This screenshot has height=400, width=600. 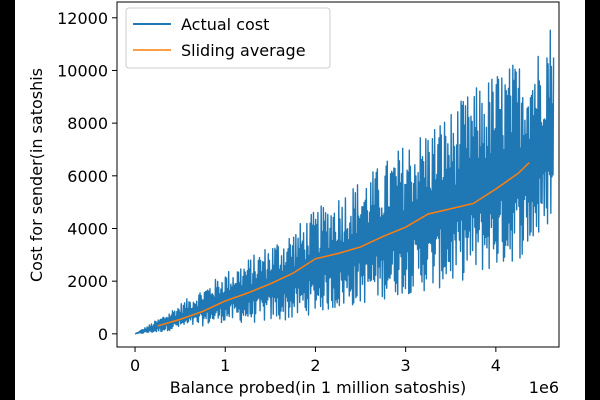 What do you see at coordinates (87, 228) in the screenshot?
I see `y-tick-label: 4000` at bounding box center [87, 228].